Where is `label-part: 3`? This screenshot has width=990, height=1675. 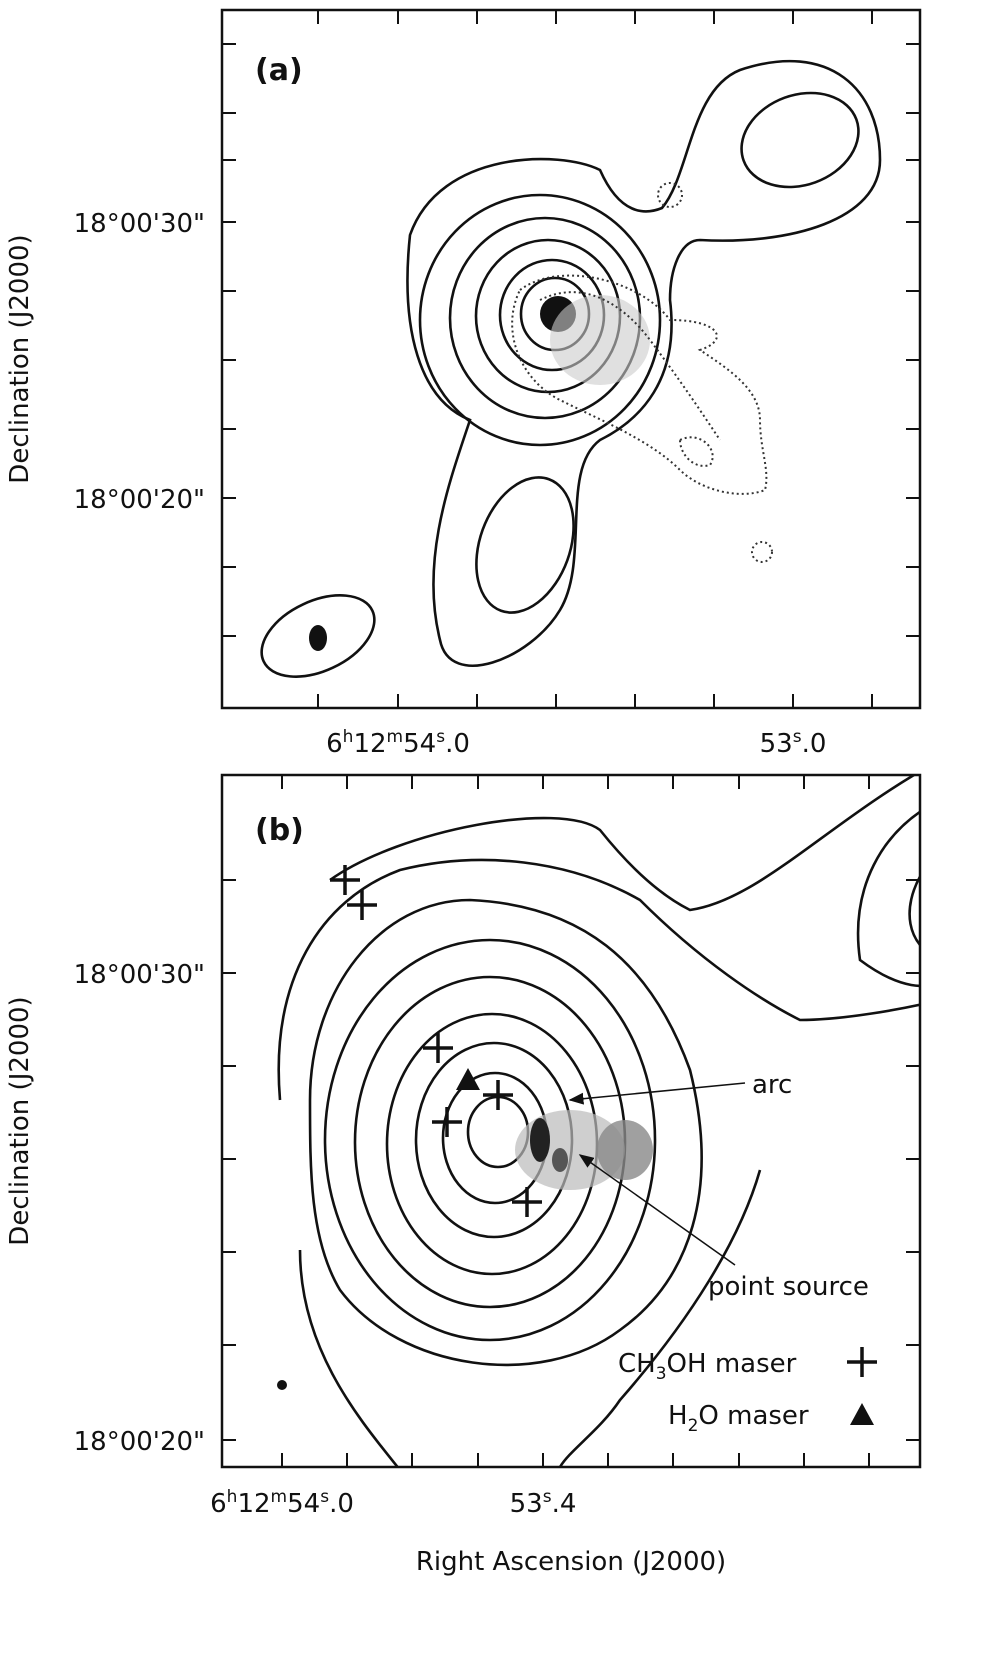 label-part: 3 is located at coordinates (661, 1374).